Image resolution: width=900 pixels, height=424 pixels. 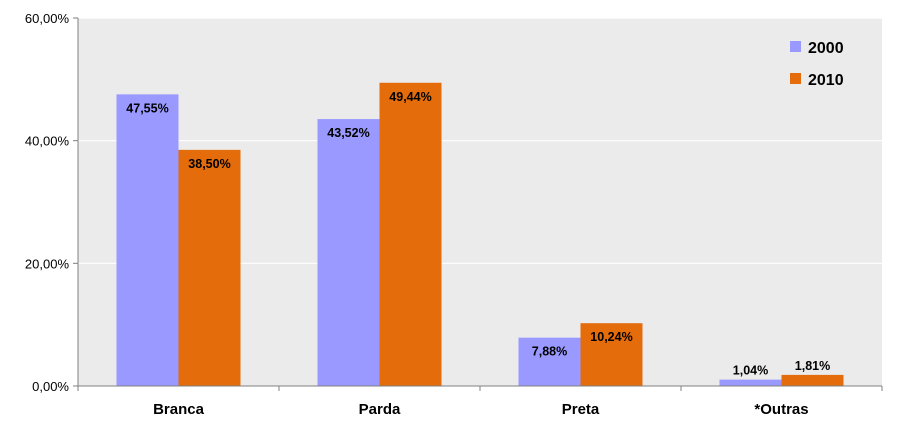 I want to click on legend-swatch-2010, so click(x=795, y=78).